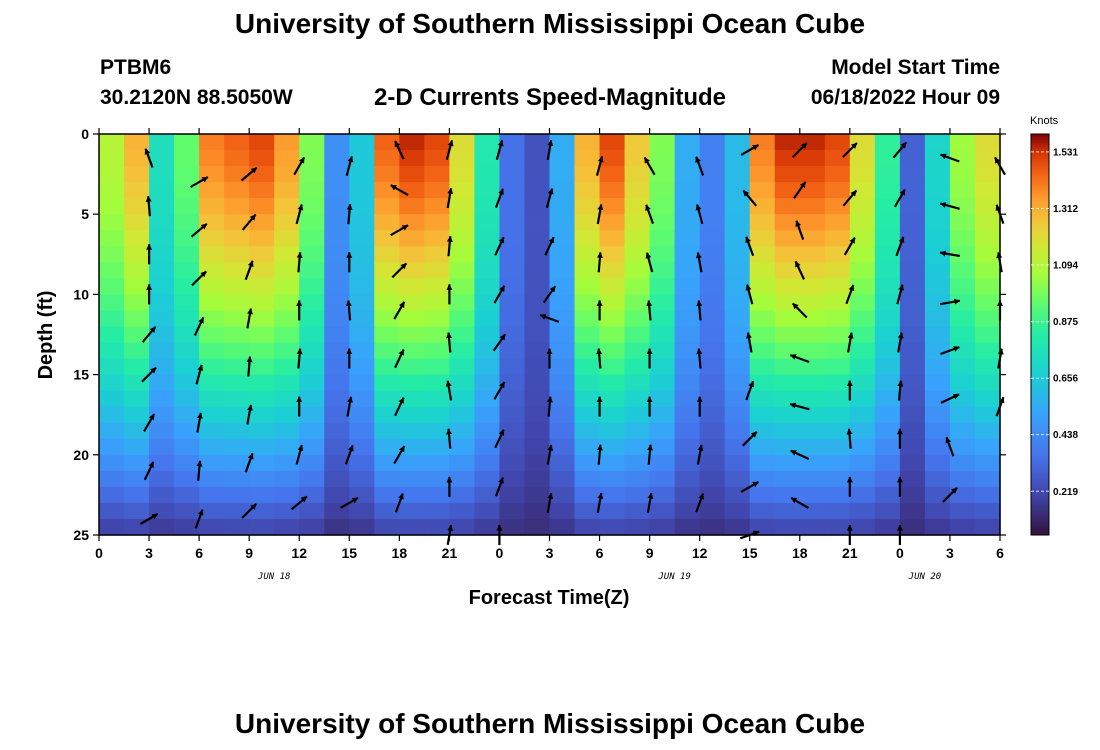 The height and width of the screenshot is (750, 1100). I want to click on x-tick-label: 18, so click(400, 553).